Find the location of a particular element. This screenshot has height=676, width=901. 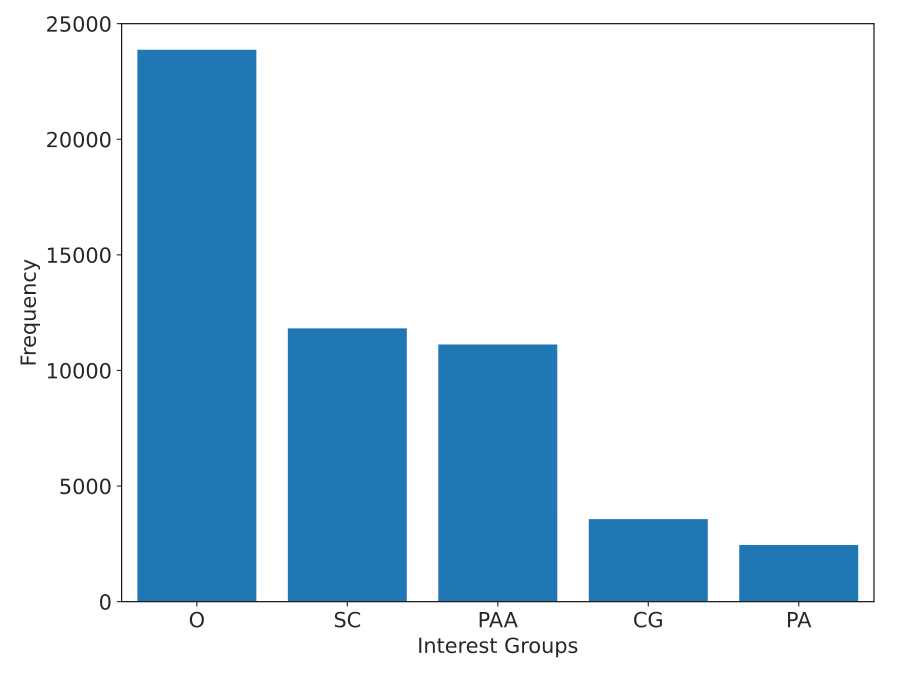

y-tick-label: 0 is located at coordinates (105, 602).